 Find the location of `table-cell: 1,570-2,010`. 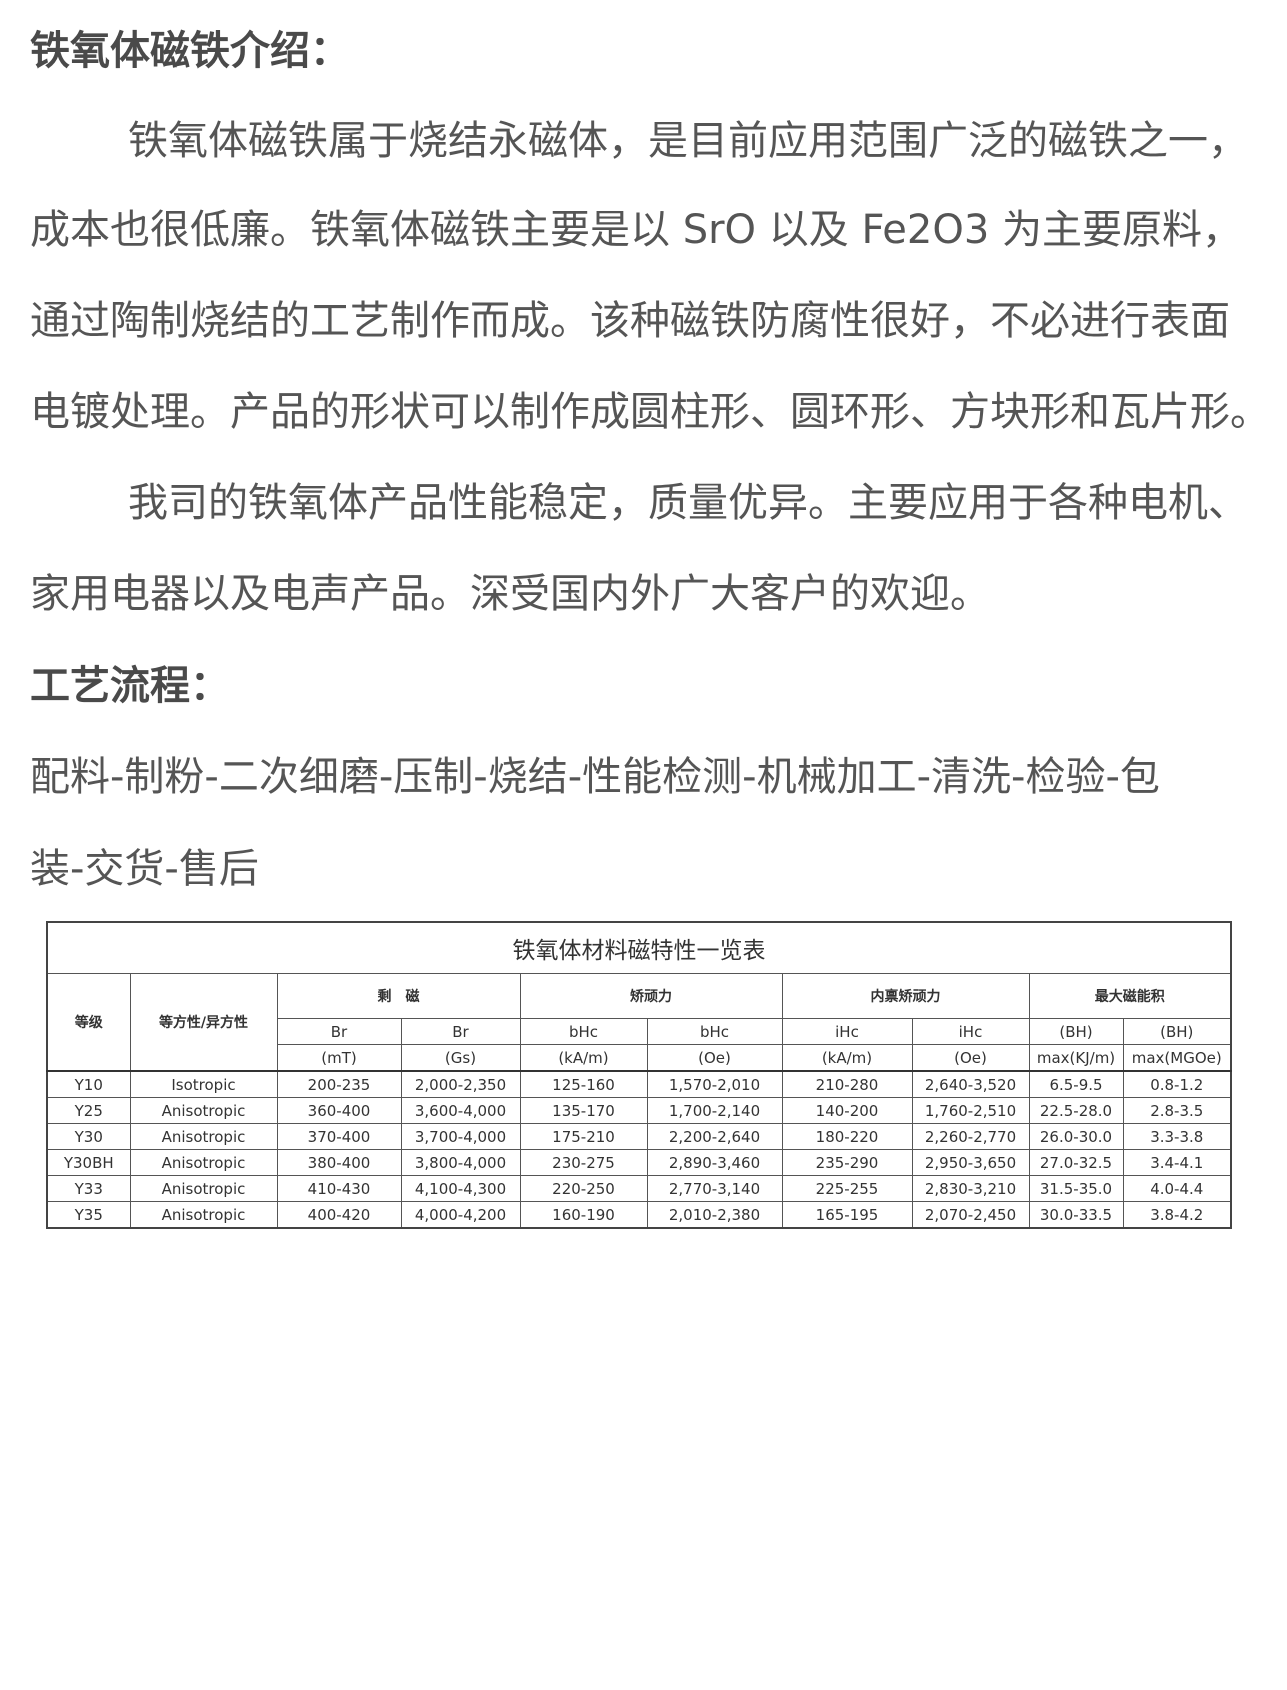

table-cell: 1,570-2,010 is located at coordinates (714, 1084).